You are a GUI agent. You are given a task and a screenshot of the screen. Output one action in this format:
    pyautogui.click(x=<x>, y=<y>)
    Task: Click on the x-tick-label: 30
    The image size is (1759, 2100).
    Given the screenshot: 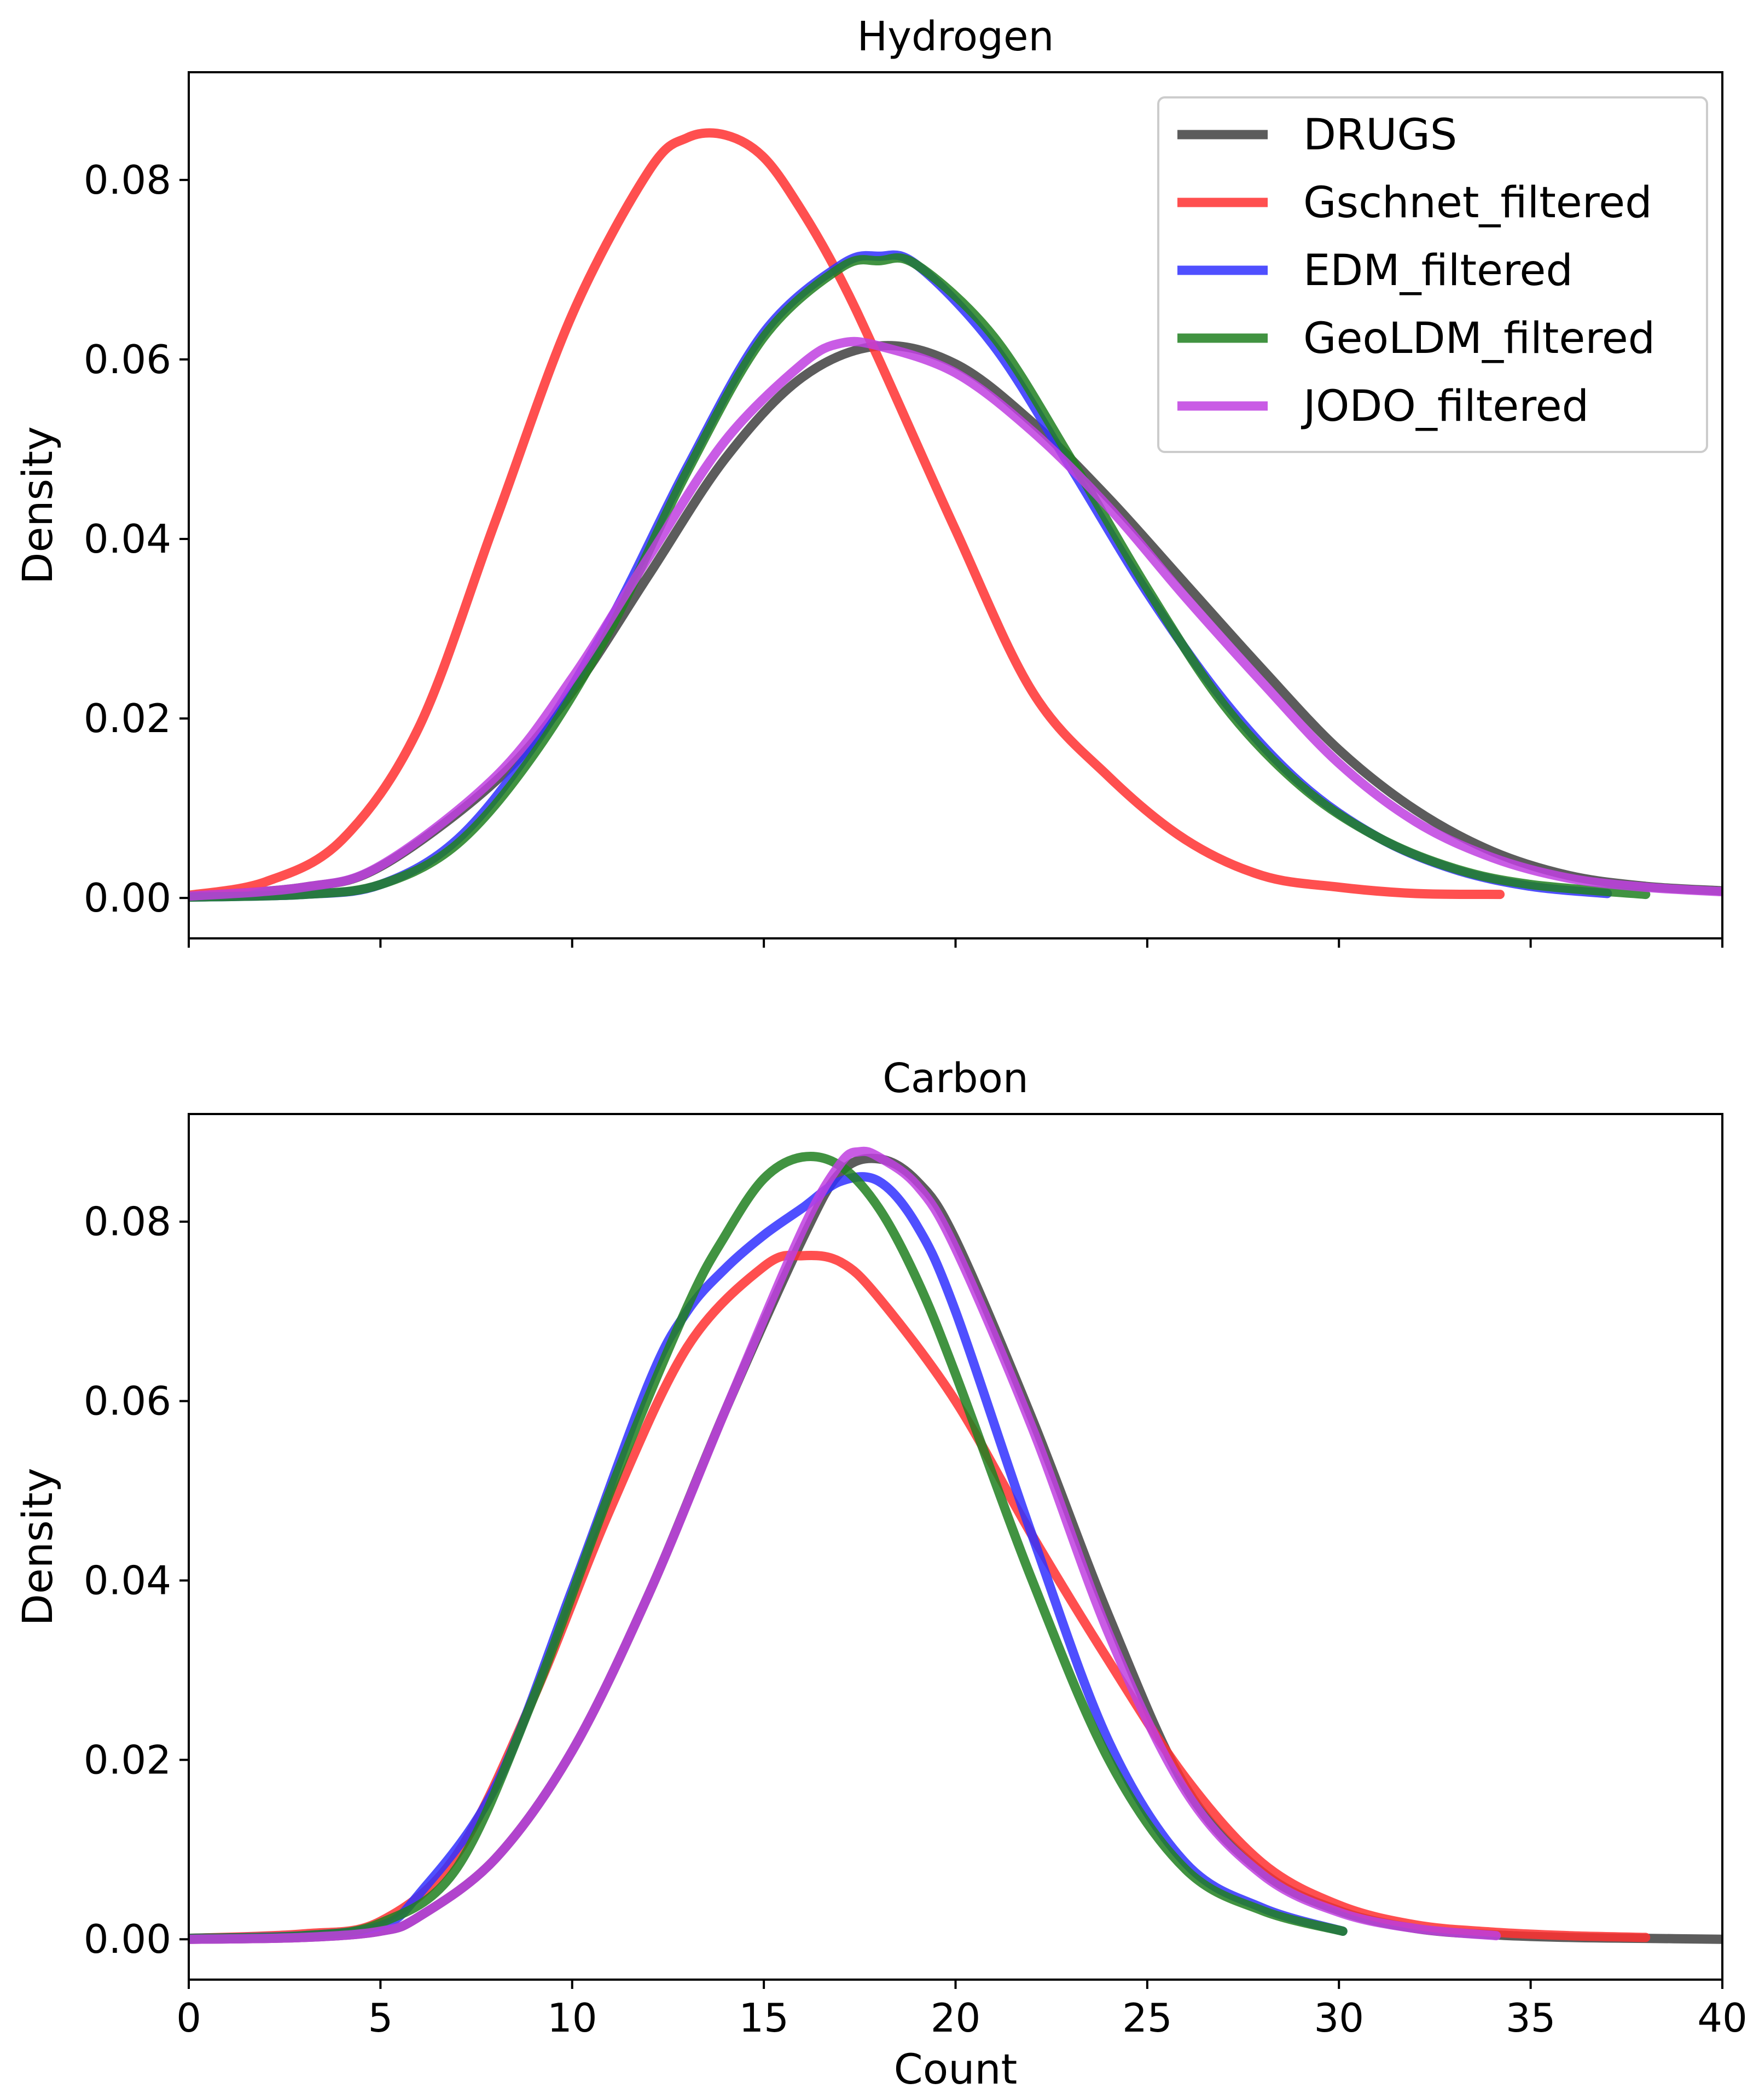 What is the action you would take?
    pyautogui.click(x=1339, y=2018)
    